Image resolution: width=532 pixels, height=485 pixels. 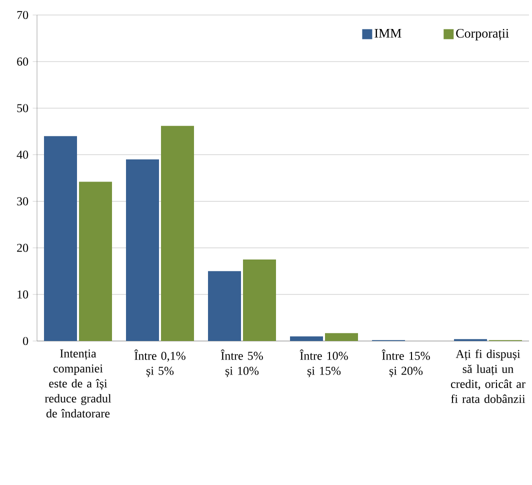 I want to click on y-tick-label: 60, so click(x=22, y=62).